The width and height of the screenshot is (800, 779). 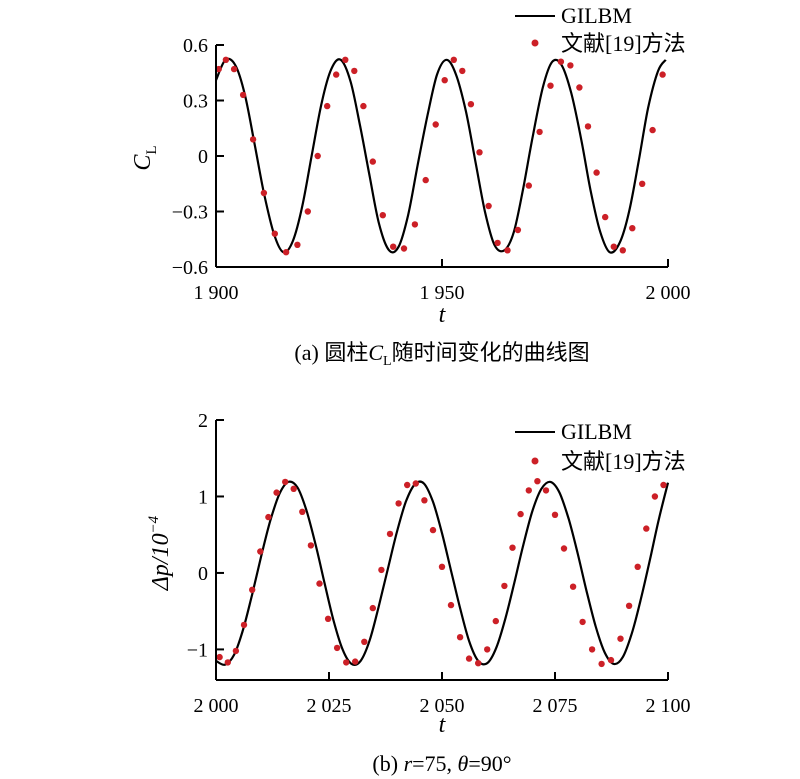 What do you see at coordinates (535, 461) in the screenshot?
I see `legend-marker-swatch` at bounding box center [535, 461].